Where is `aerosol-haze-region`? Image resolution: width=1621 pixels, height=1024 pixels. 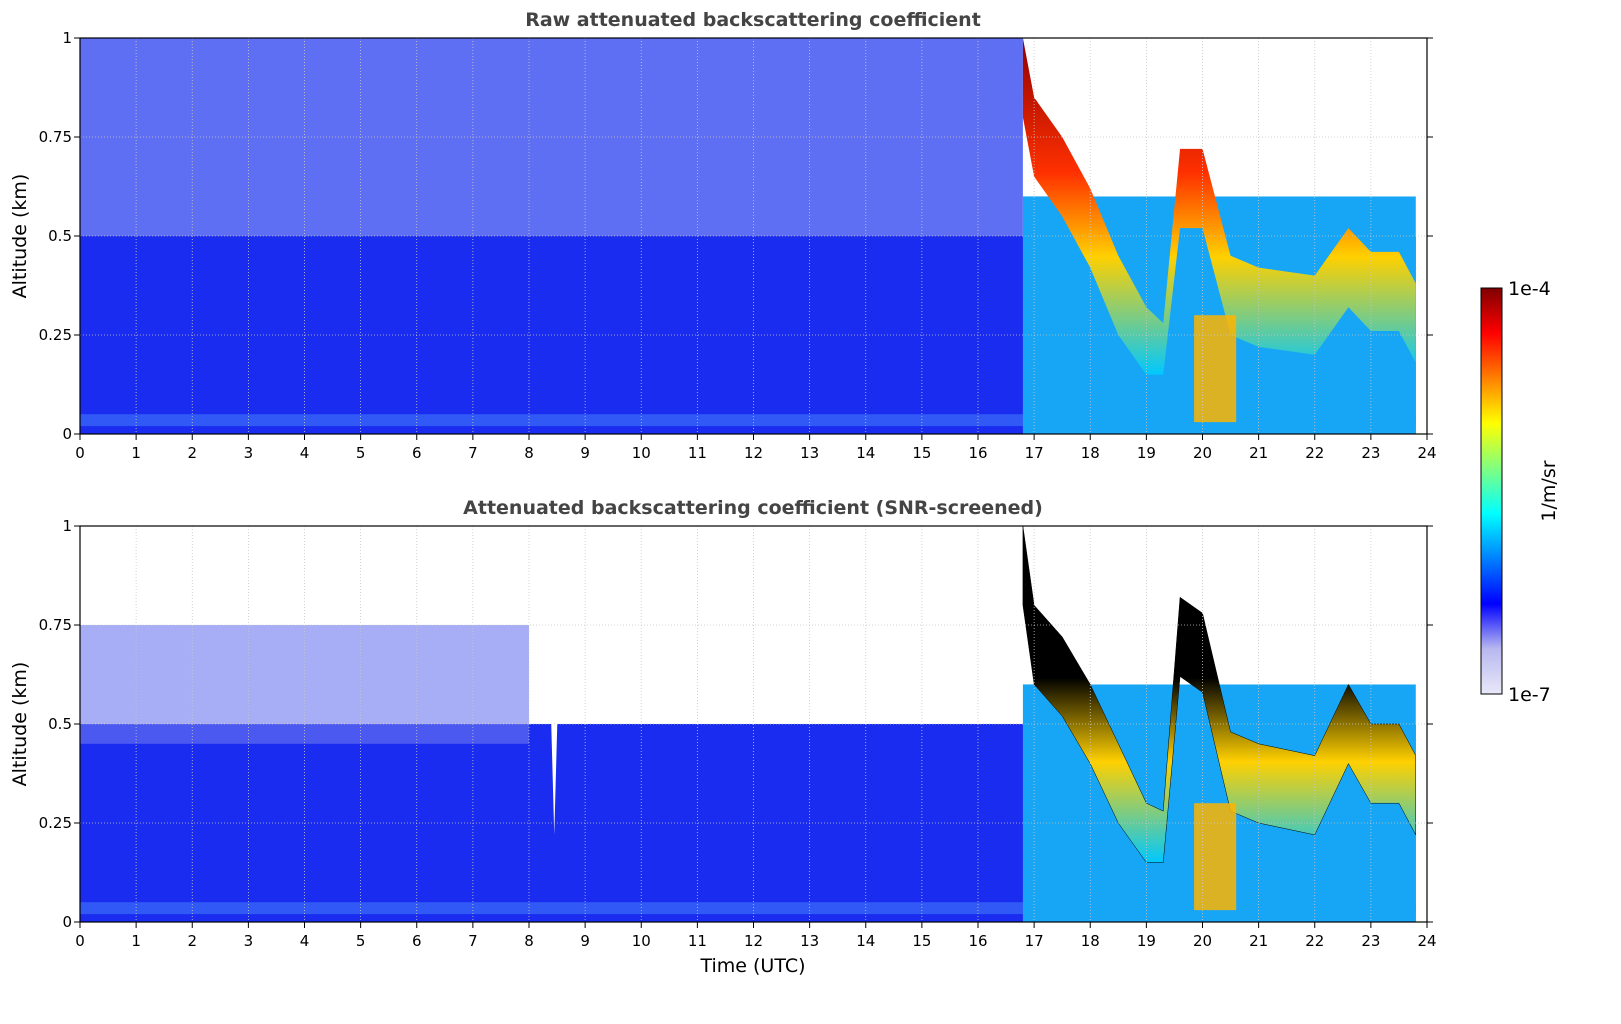
aerosol-haze-region is located at coordinates (304, 684).